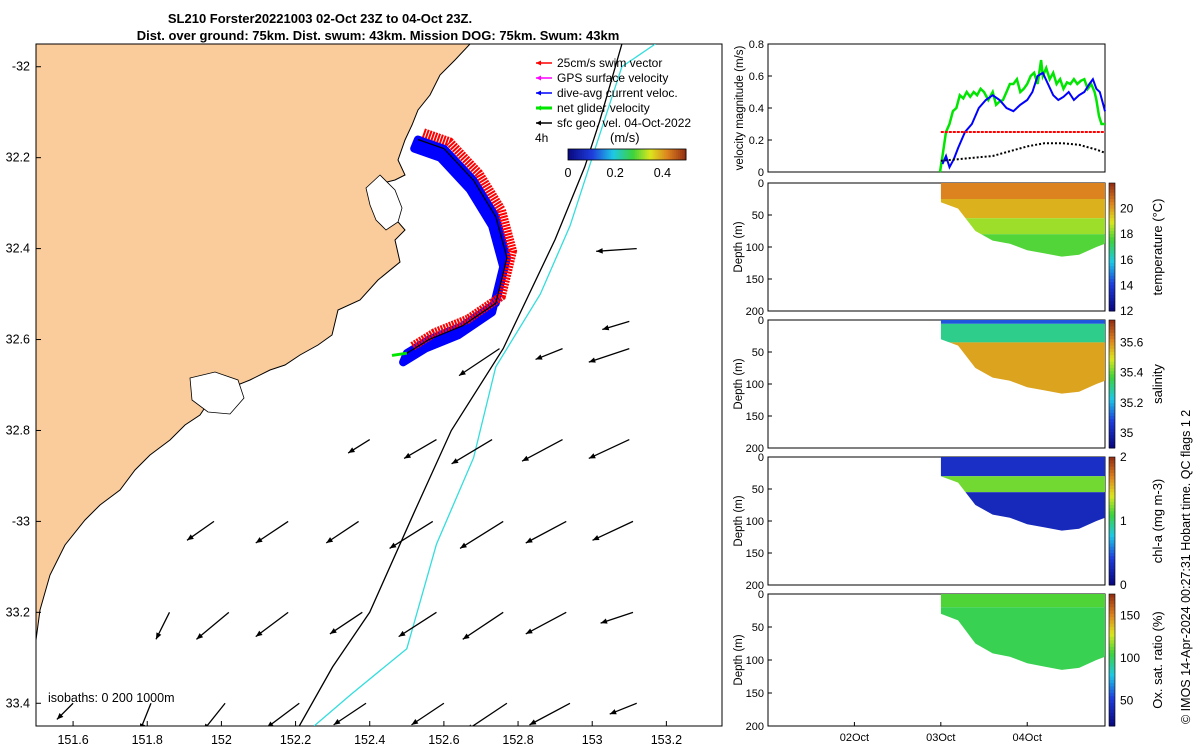  I want to click on velocity-y-tick-label: 0.8, so click(756, 45).